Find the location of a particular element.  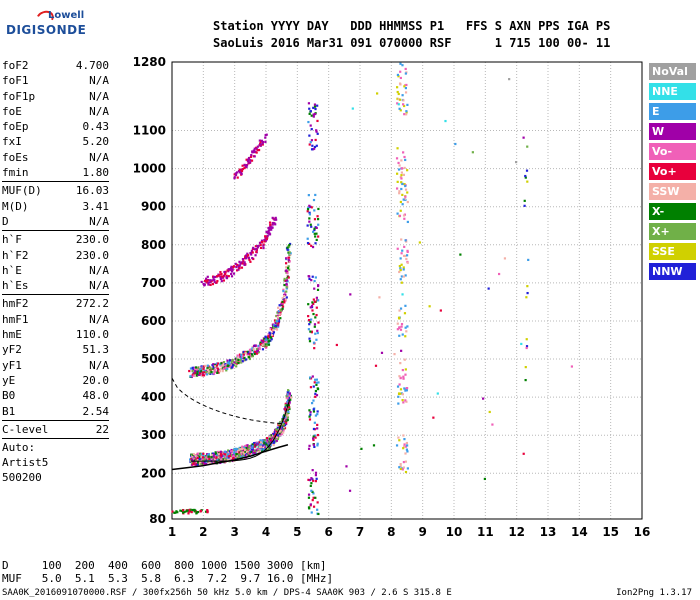

autoscaling-info: Auto: Artist5 500200 is located at coordinates (55, 462).